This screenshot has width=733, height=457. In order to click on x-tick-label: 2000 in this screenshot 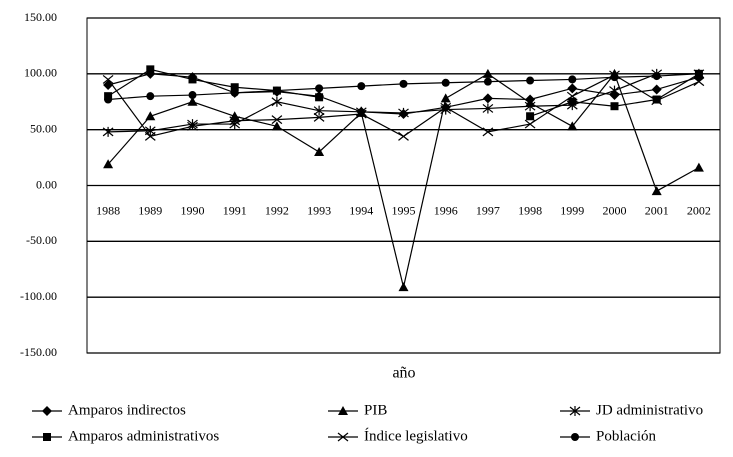, I will do `click(615, 210)`.